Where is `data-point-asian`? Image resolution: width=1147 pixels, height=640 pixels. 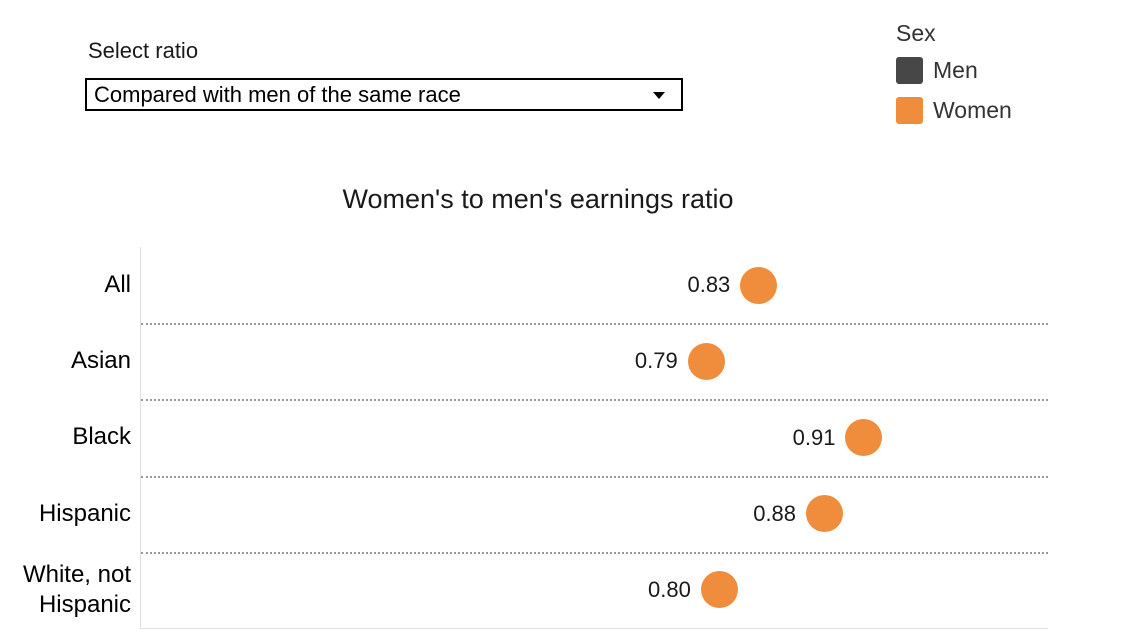
data-point-asian is located at coordinates (706, 361).